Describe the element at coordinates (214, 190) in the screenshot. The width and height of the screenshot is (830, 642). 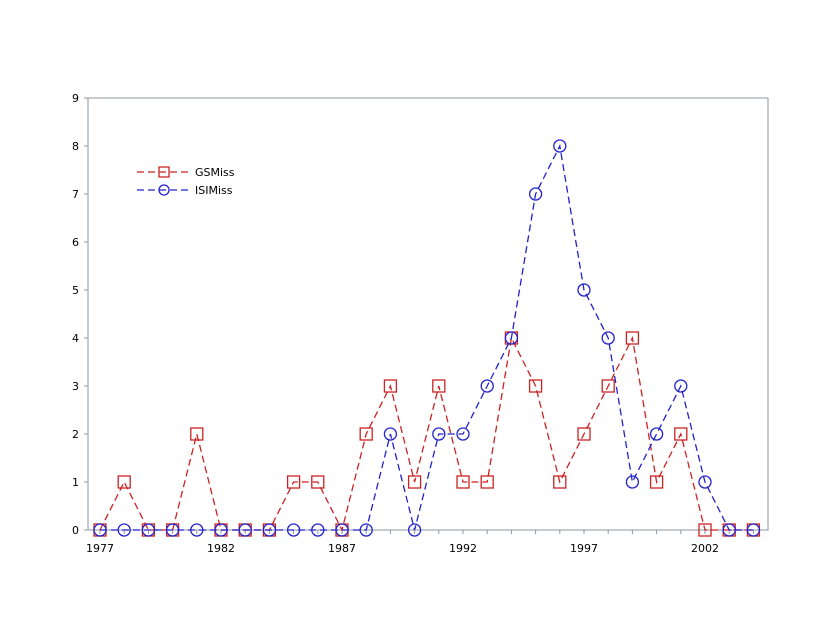
I see `legend-label: ISIMiss` at that location.